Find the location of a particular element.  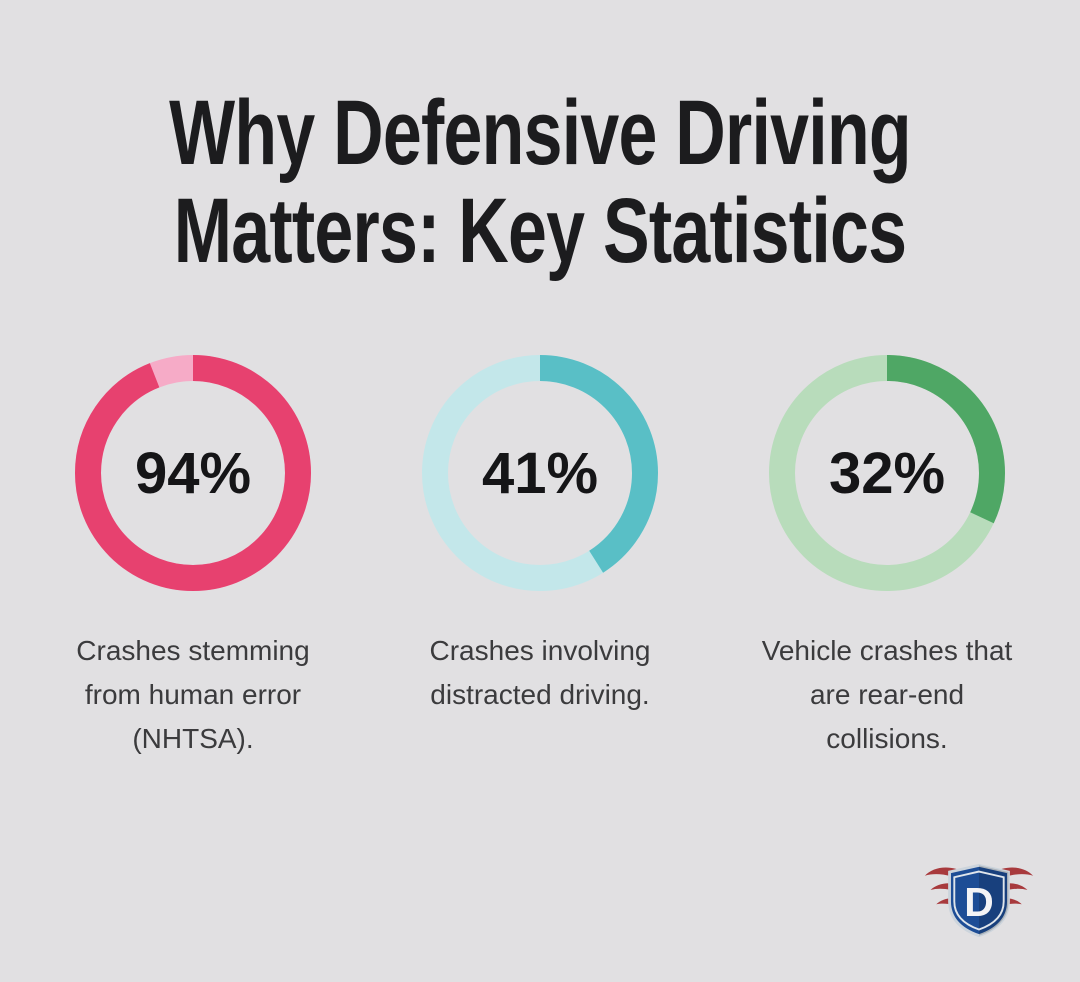

donut-chart-distracted-driving is located at coordinates (540, 473).